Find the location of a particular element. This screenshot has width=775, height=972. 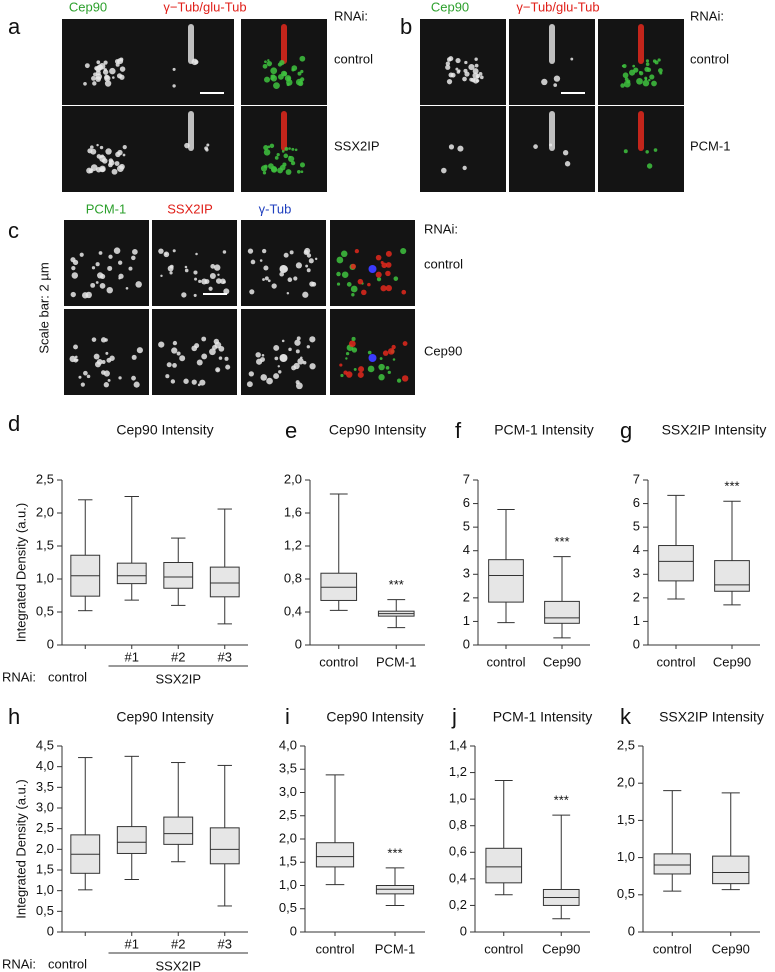

centrosome is located at coordinates (283, 358).